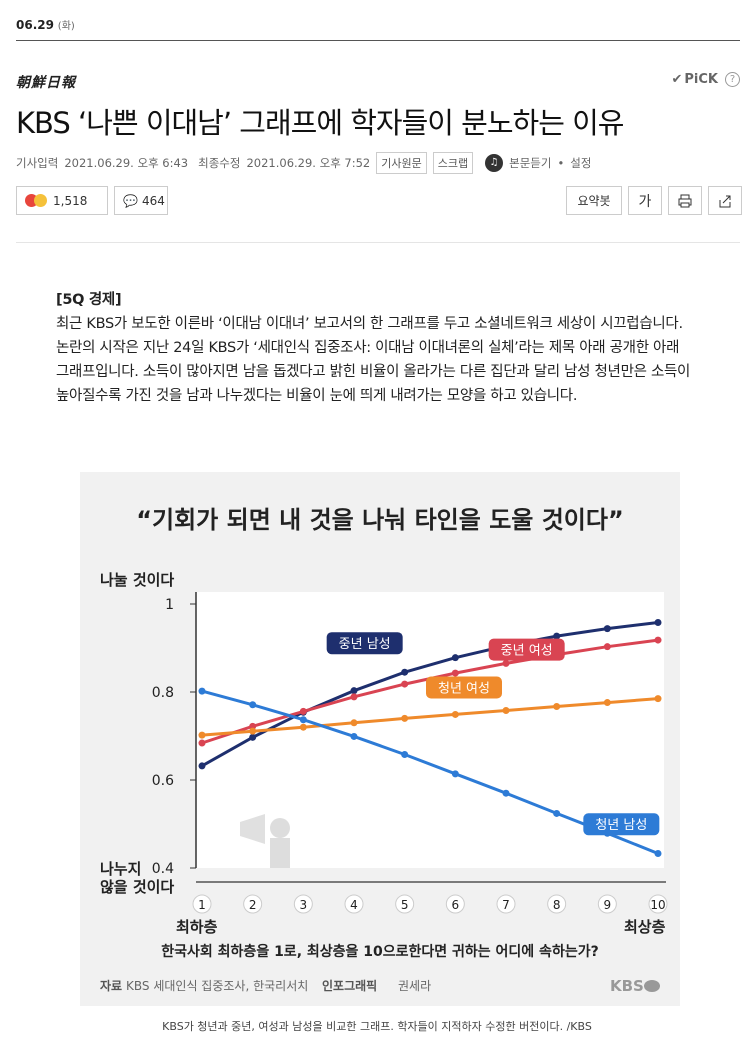 The image size is (754, 1064). Describe the element at coordinates (219, 163) in the screenshot. I see `modified-label: 최종수정` at that location.